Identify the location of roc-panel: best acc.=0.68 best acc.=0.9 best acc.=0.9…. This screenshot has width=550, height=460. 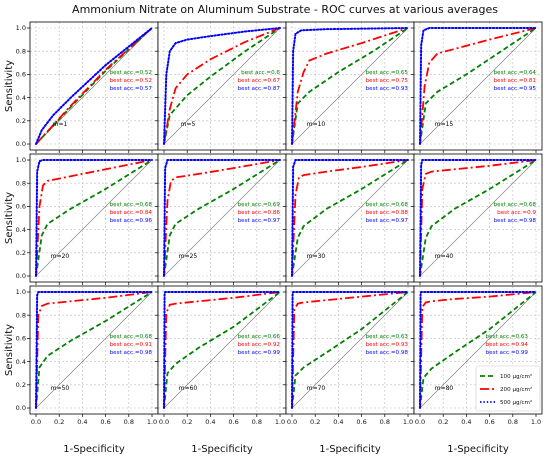
(477, 219).